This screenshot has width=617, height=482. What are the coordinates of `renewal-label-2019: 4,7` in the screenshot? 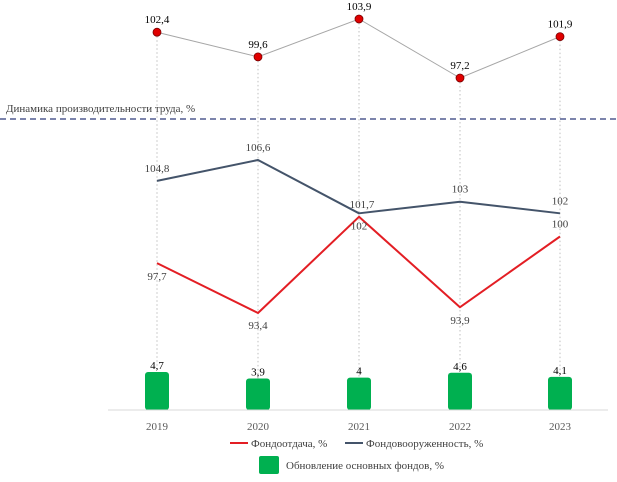 It's located at (157, 366).